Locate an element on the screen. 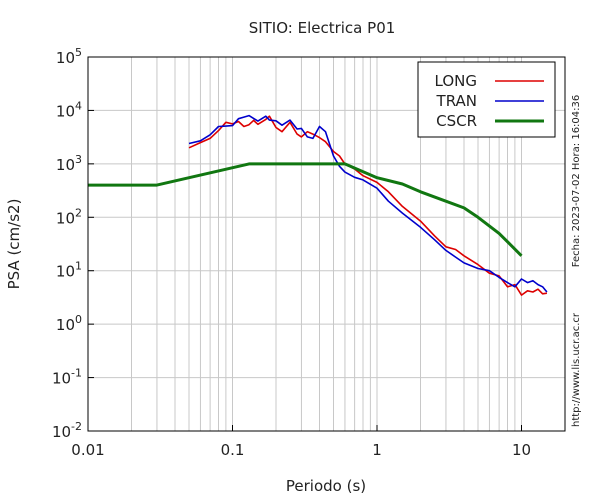 This screenshot has width=600, height=500. legend: LONG TRAN CSCR is located at coordinates (486, 99).